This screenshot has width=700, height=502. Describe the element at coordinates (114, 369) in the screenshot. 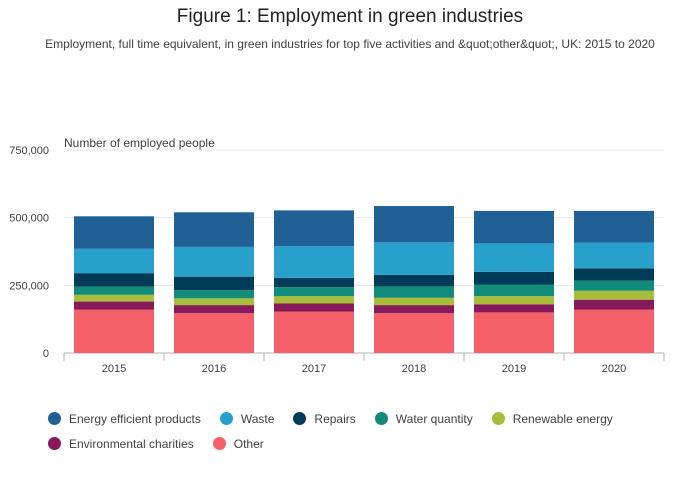

I see `x-tick-label: 2015` at that location.